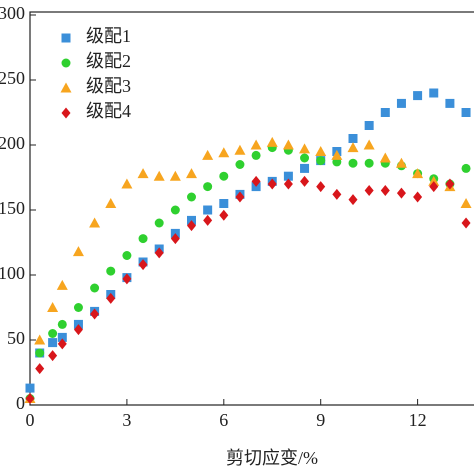  What do you see at coordinates (108, 36) in the screenshot?
I see `legend-label: 级配1` at bounding box center [108, 36].